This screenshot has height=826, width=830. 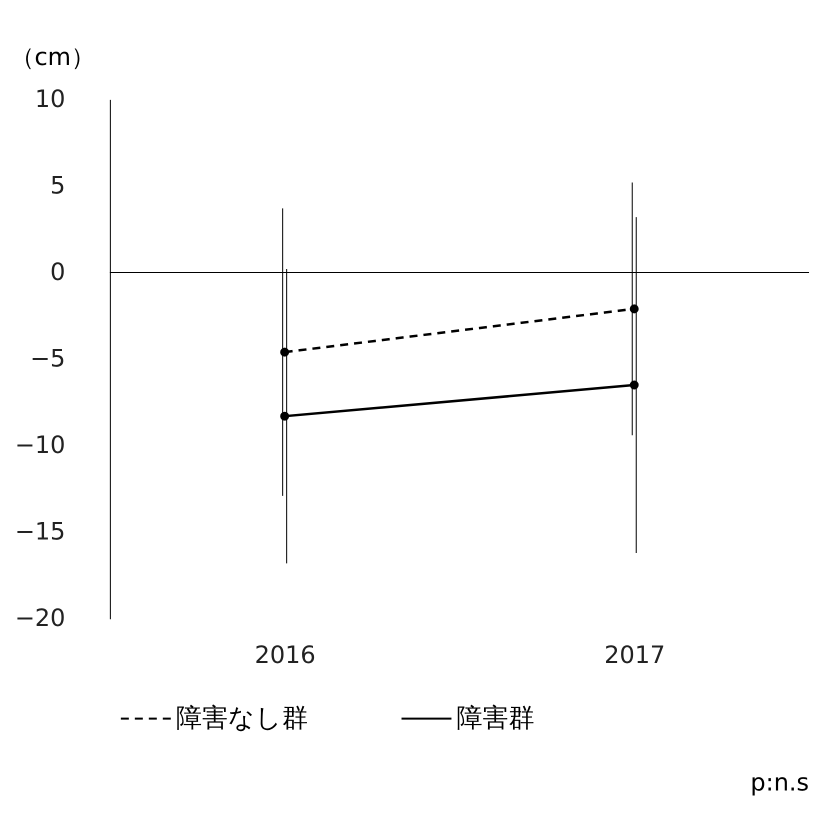 What do you see at coordinates (48, 358) in the screenshot?
I see `y-tick-label: −5` at bounding box center [48, 358].